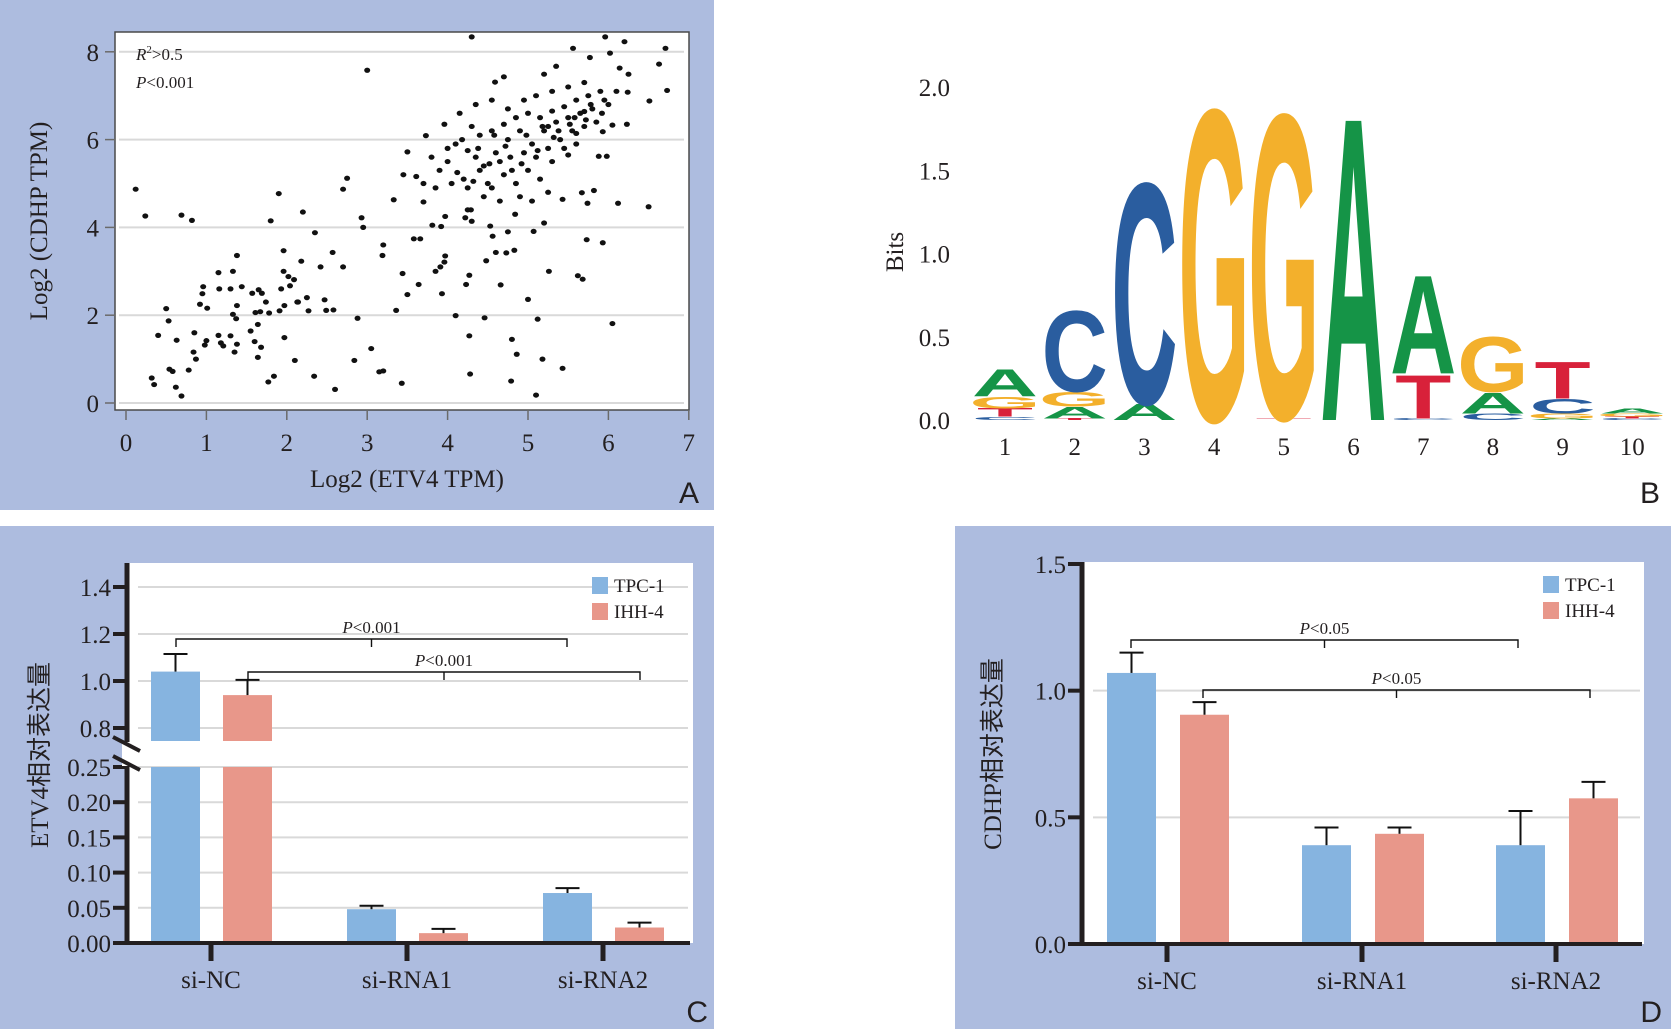 The height and width of the screenshot is (1029, 1671). Describe the element at coordinates (39, 221) in the screenshot. I see `y-axis-title: Log2 (CDHP TPM)` at that location.